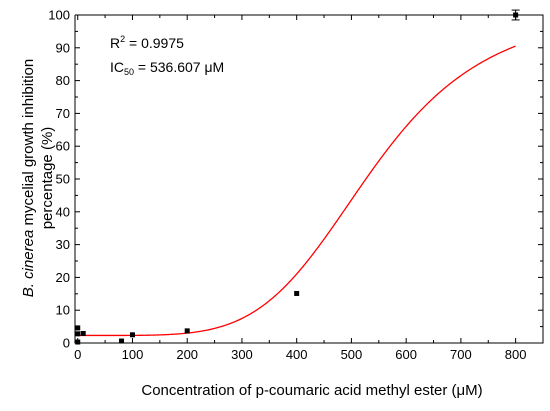 The width and height of the screenshot is (550, 411). I want to click on x-tick-label: 300, so click(242, 354).